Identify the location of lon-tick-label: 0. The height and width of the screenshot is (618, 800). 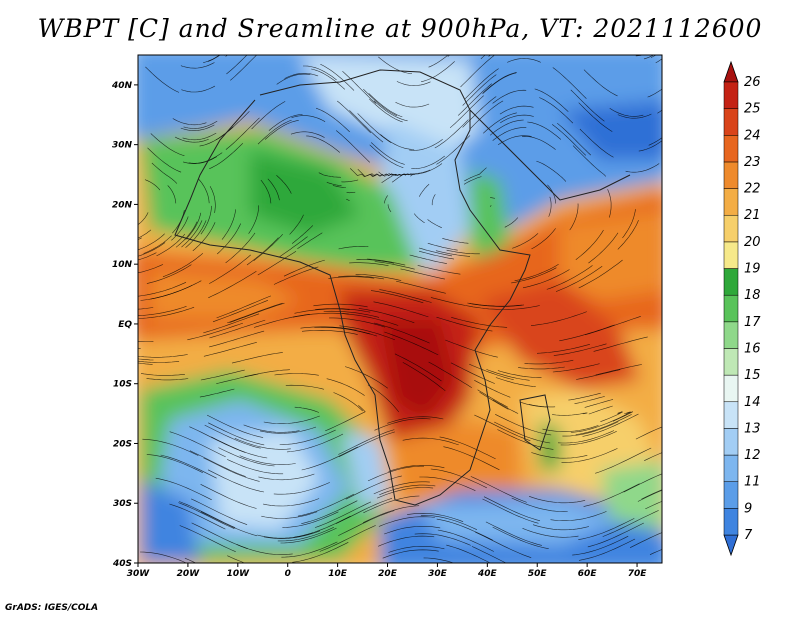
(288, 574).